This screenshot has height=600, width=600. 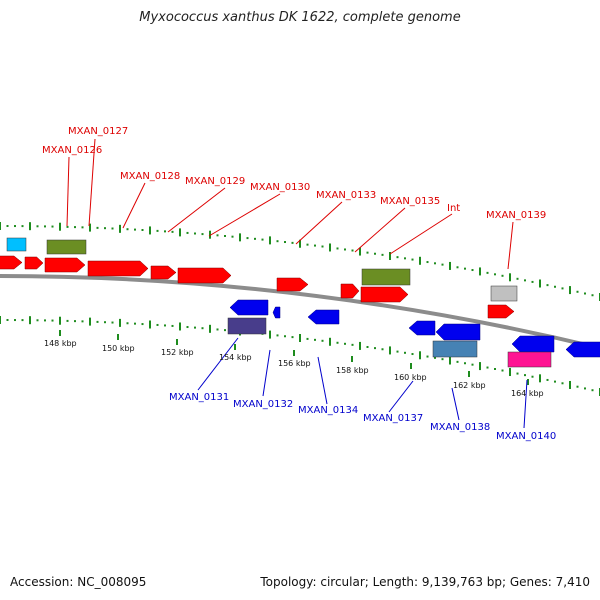 I want to click on gene-label-mxan-0127: MXAN_0127, so click(x=98, y=131).